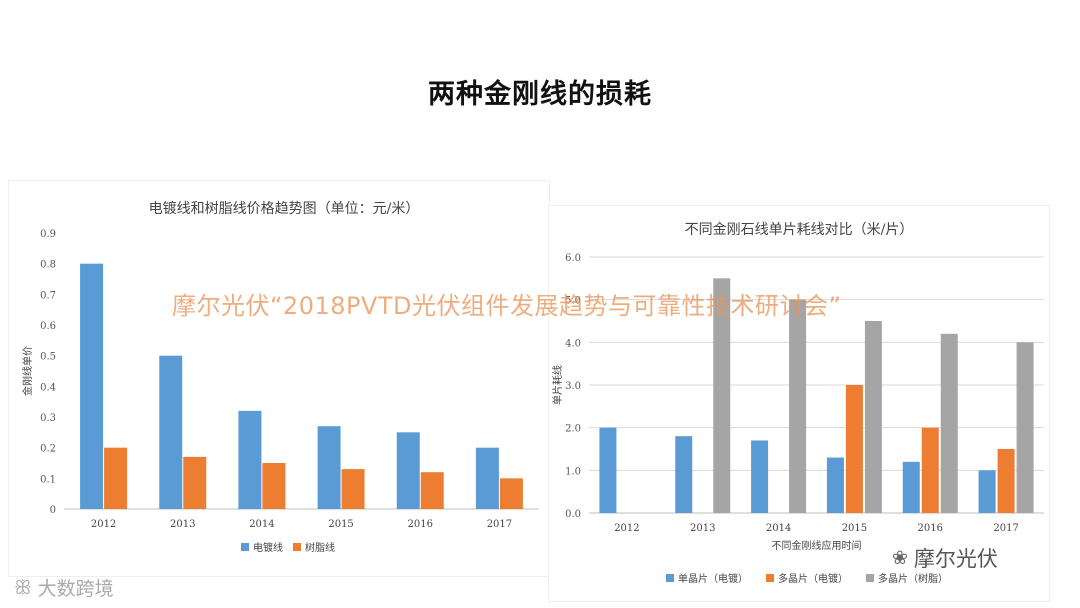 Image resolution: width=1080 pixels, height=608 pixels. What do you see at coordinates (540, 94) in the screenshot?
I see `slide-title: 两种金刚线的损耗` at bounding box center [540, 94].